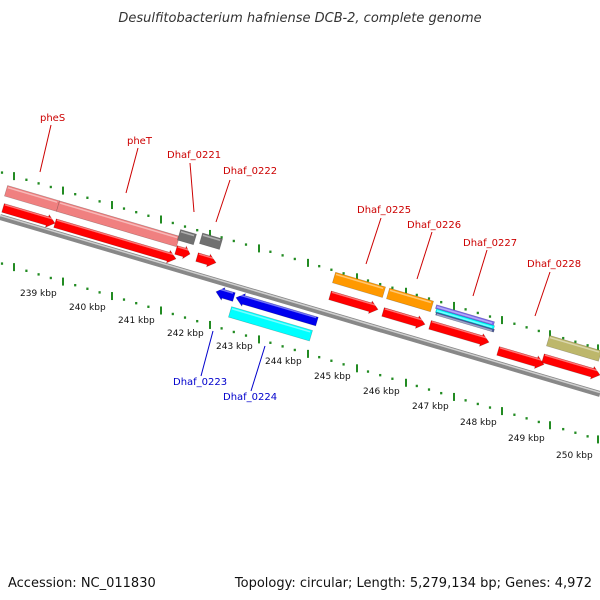 The height and width of the screenshot is (600, 600). What do you see at coordinates (32, 198) in the screenshot?
I see `gene-block-phes` at bounding box center [32, 198].